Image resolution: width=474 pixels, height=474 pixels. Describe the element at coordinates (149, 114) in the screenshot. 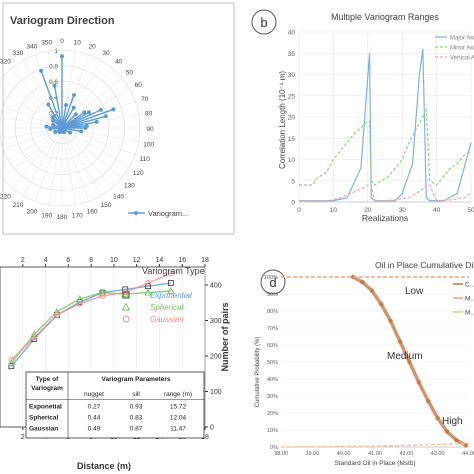

I see `angle-label: 80` at that location.